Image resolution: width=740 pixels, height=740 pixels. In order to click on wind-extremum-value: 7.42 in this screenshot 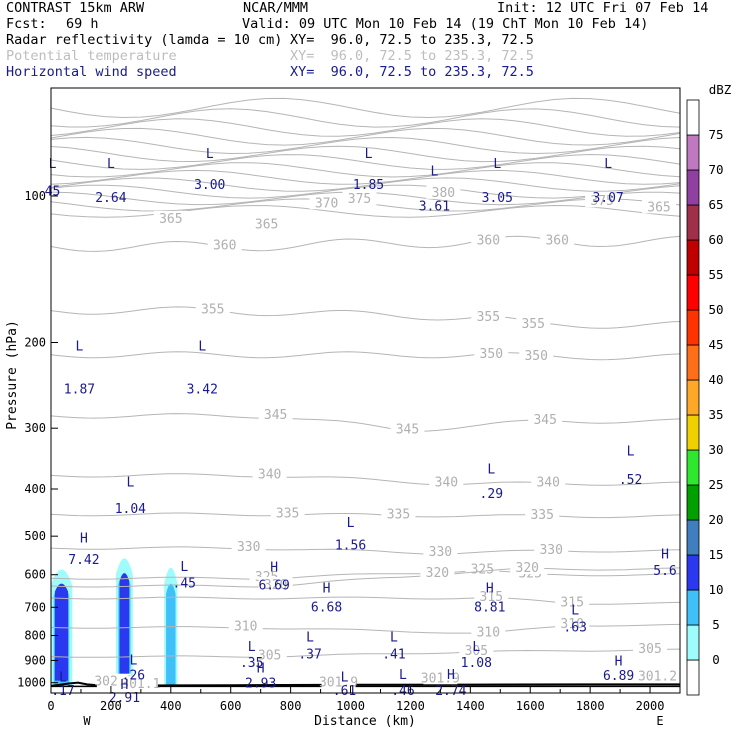, I will do `click(83, 560)`.